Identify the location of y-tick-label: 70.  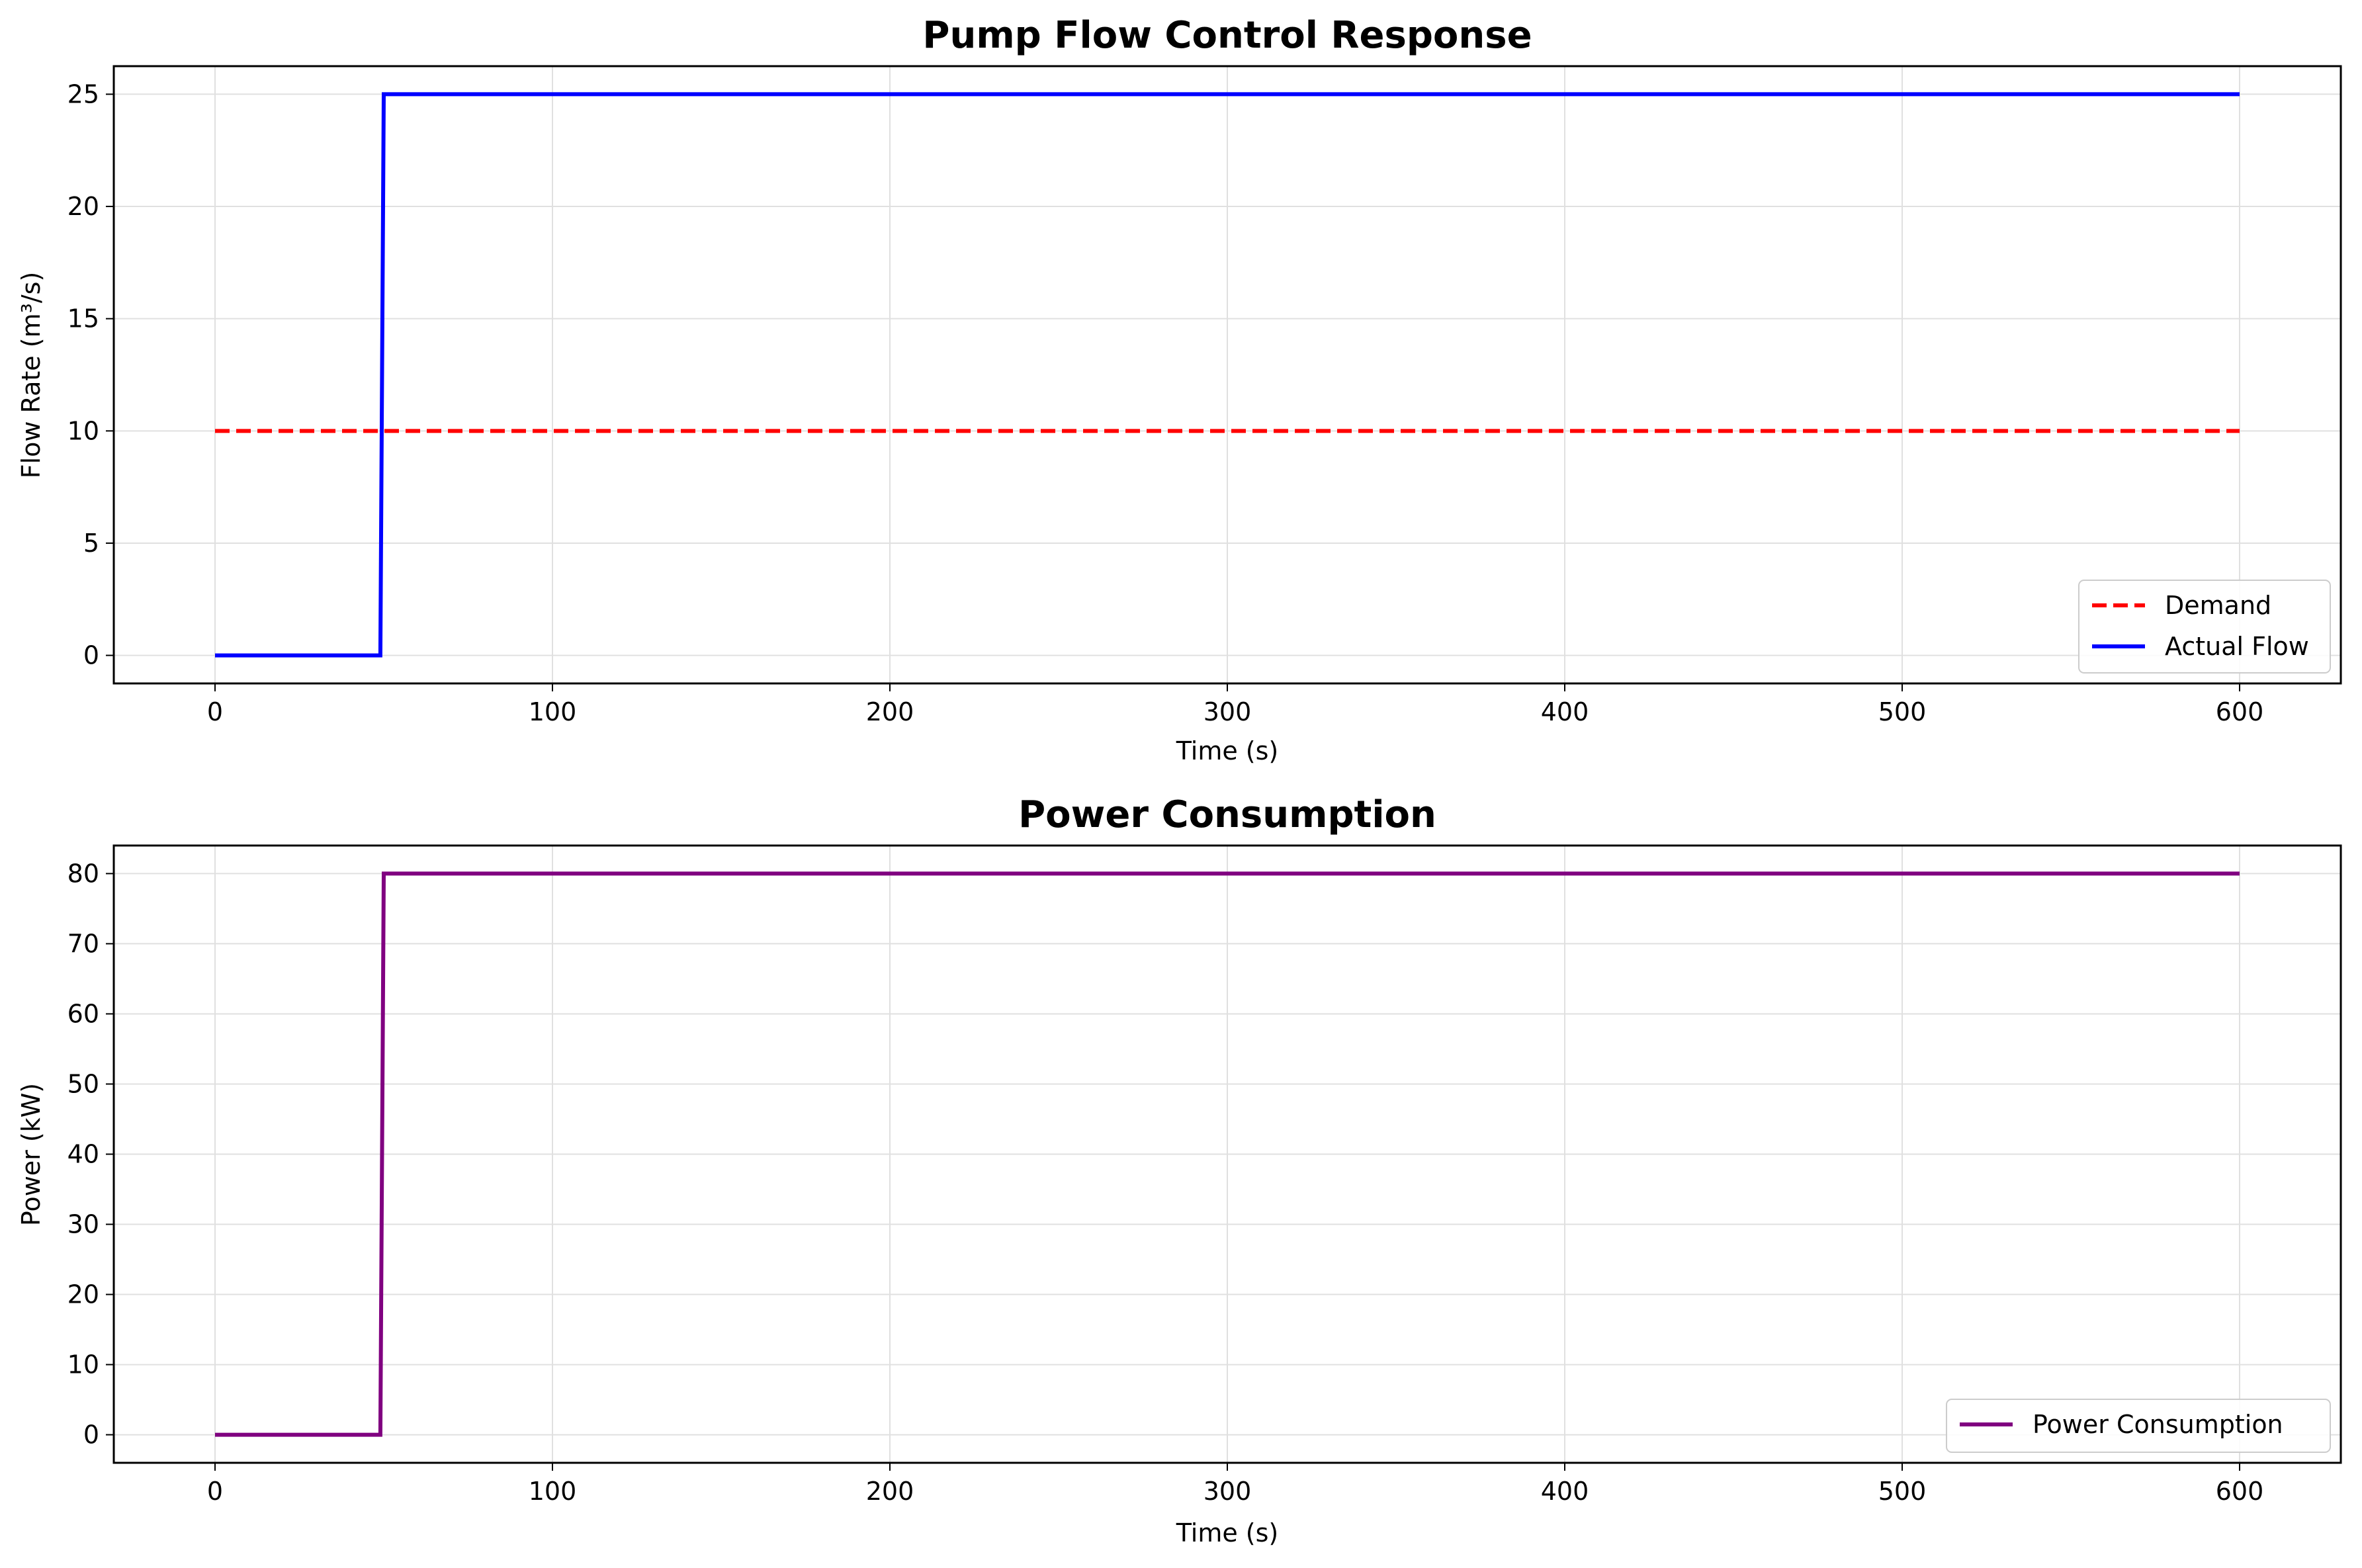
(83, 944).